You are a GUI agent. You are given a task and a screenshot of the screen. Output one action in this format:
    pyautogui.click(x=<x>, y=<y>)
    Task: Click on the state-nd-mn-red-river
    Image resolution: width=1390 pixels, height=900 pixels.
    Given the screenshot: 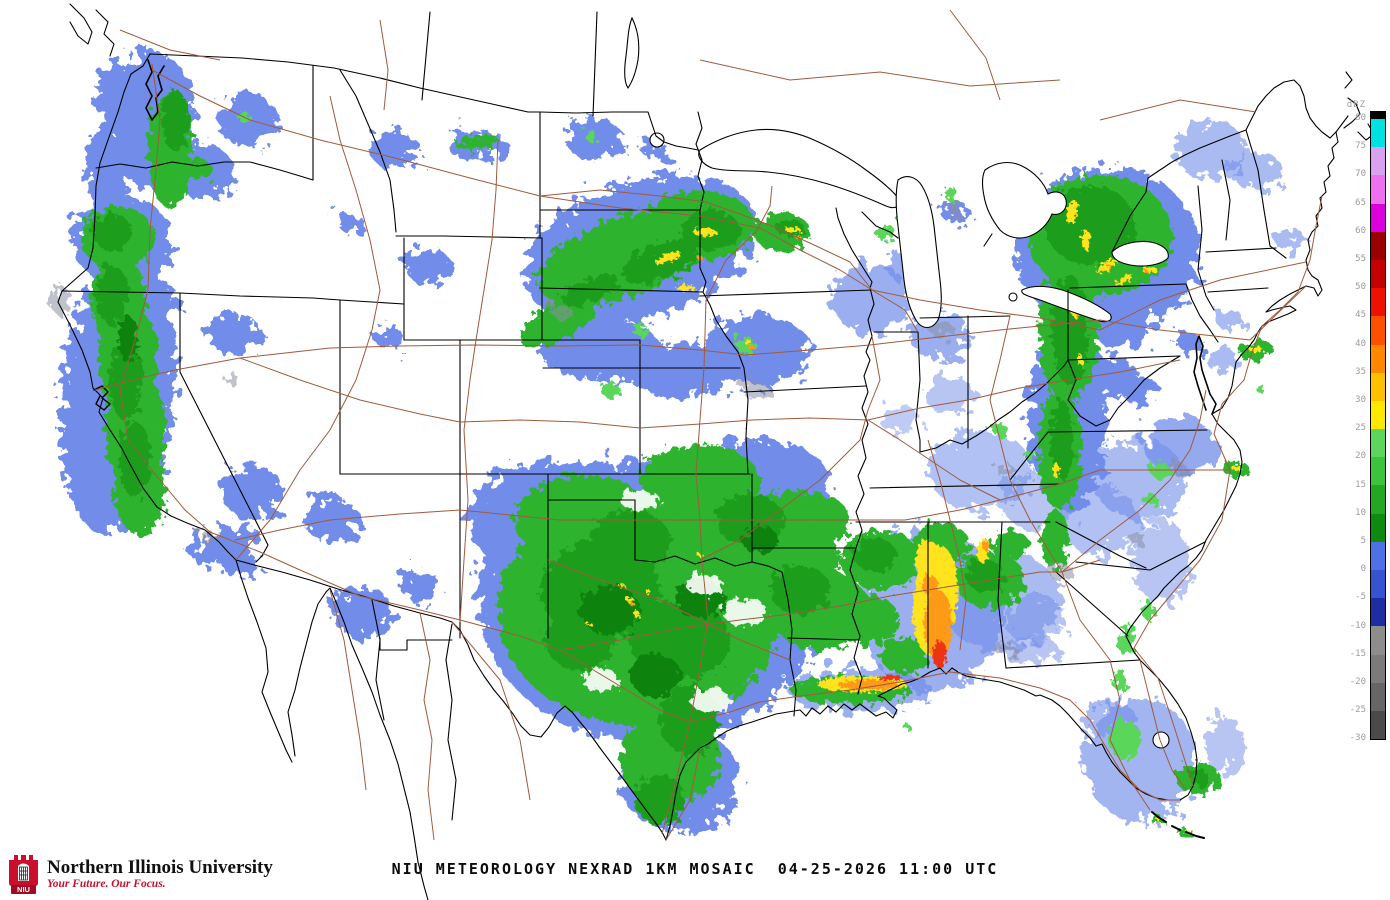 What is the action you would take?
    pyautogui.click(x=701, y=202)
    